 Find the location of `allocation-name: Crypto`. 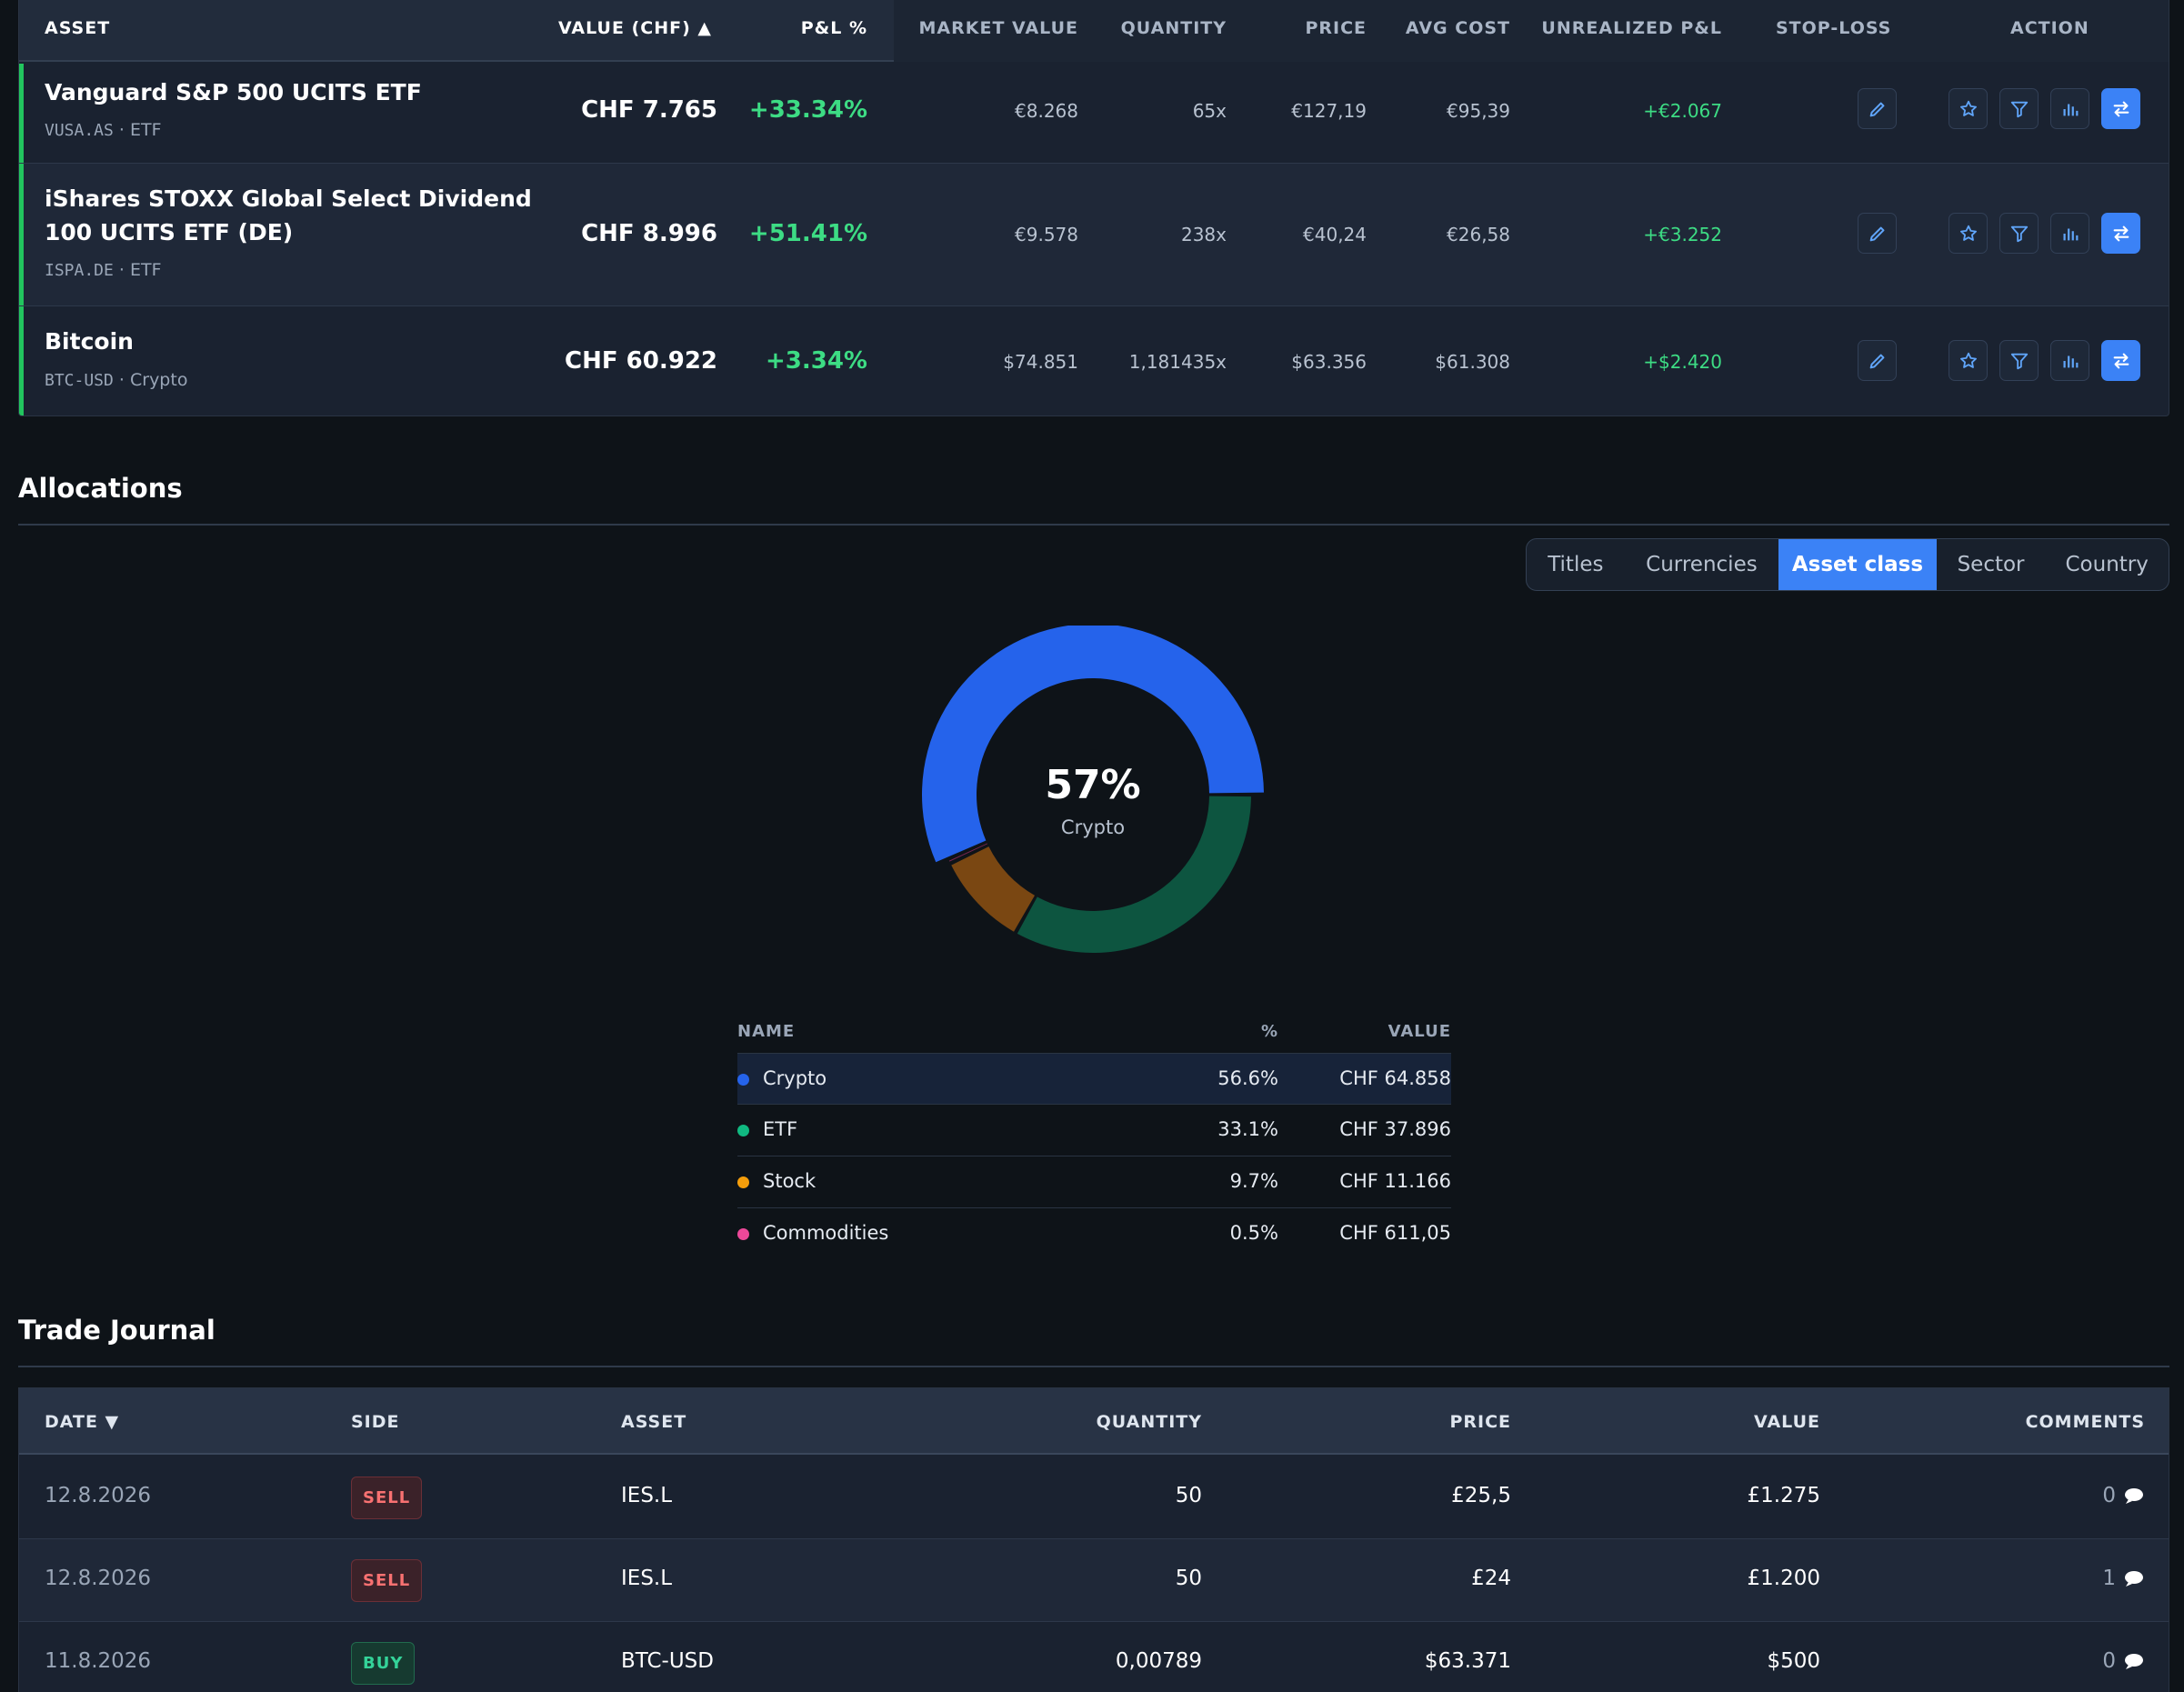

allocation-name: Crypto is located at coordinates (795, 1078).